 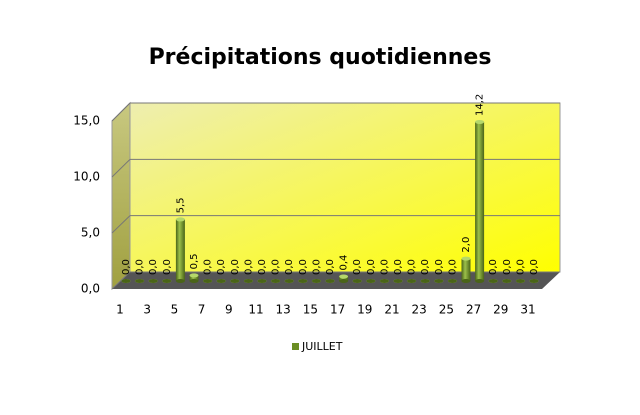 I want to click on x-tick-label: 31, so click(x=527, y=310).